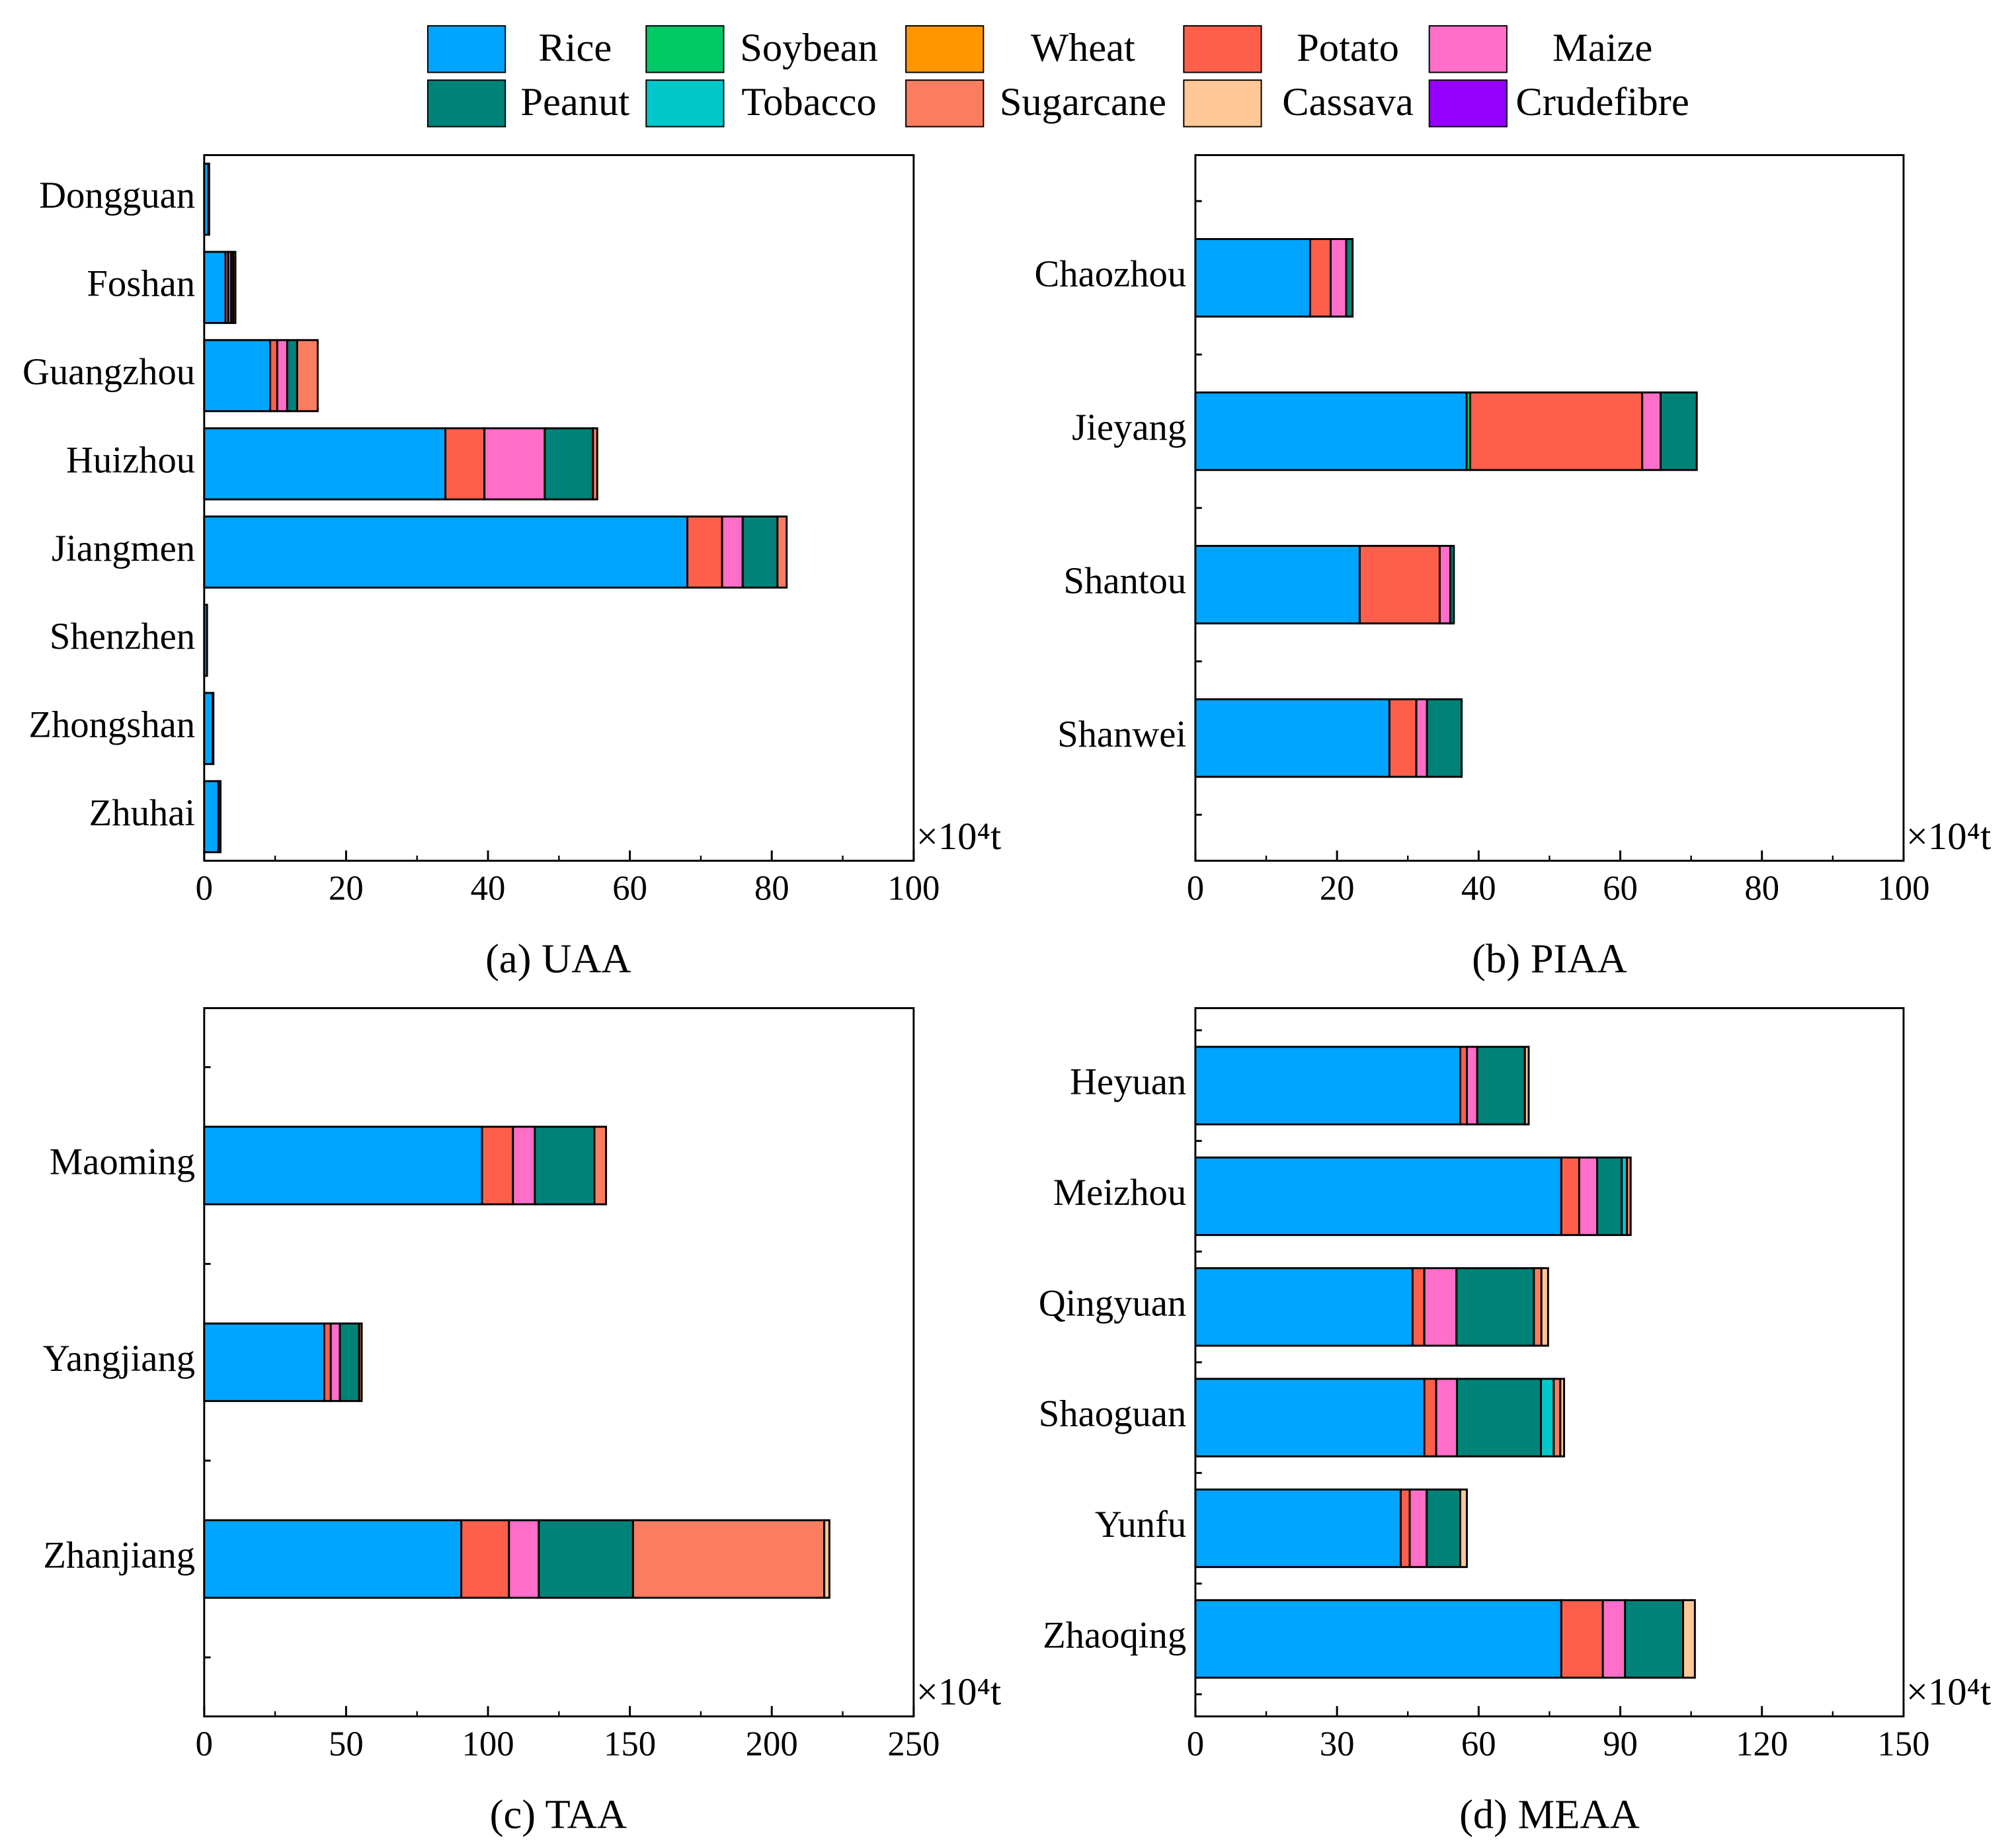 The height and width of the screenshot is (1845, 2016). Describe the element at coordinates (1121, 734) in the screenshot. I see `y-tick-label: Shanwei` at that location.